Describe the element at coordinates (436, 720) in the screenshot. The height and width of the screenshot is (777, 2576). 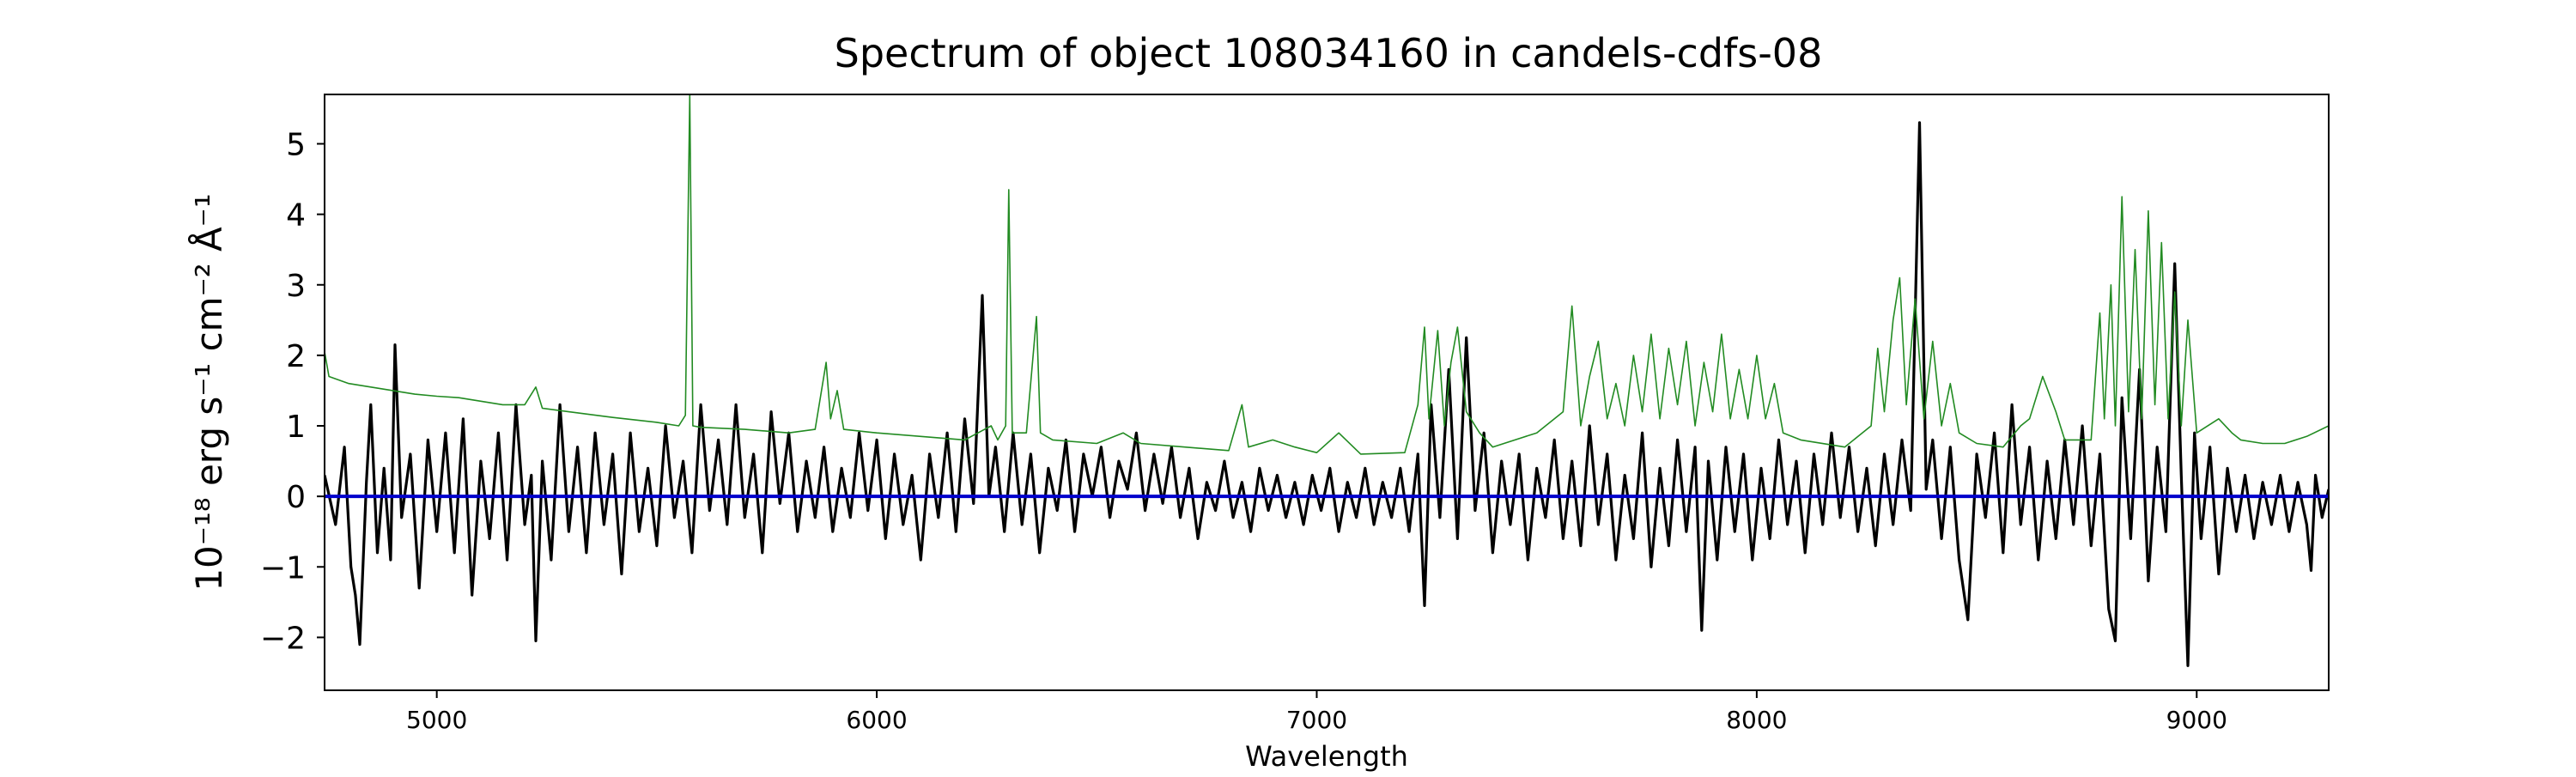
I see `x-tick-label: 5000` at that location.